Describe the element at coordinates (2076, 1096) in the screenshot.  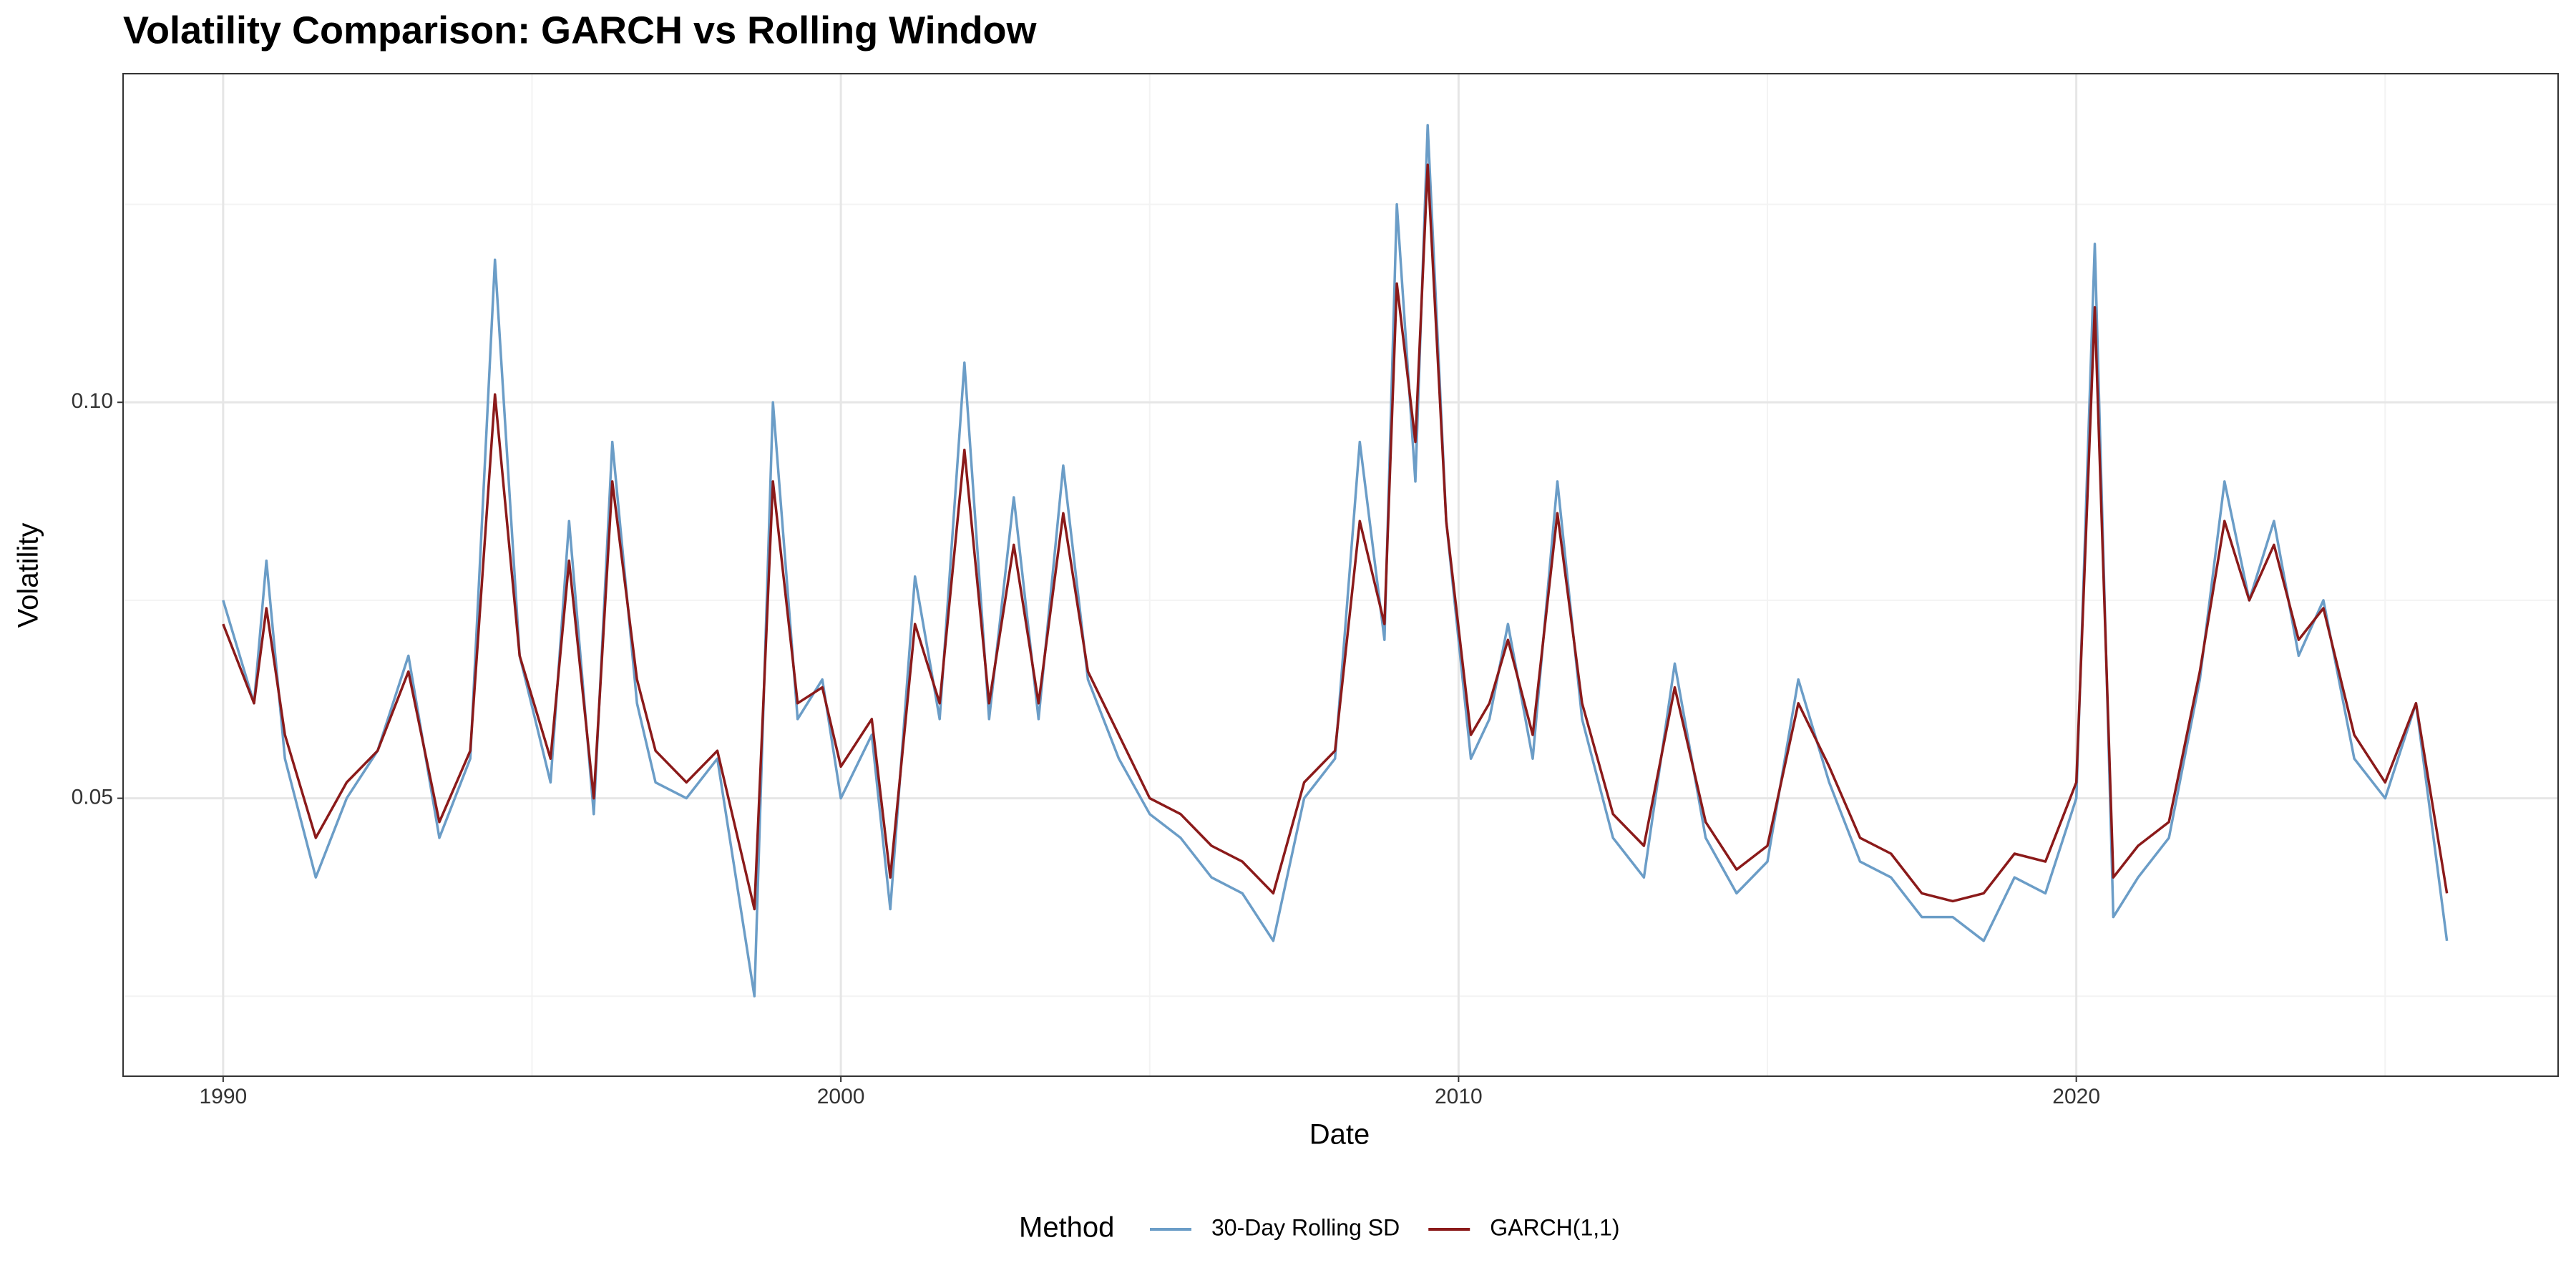
I see `x-tick-label: 2020` at that location.